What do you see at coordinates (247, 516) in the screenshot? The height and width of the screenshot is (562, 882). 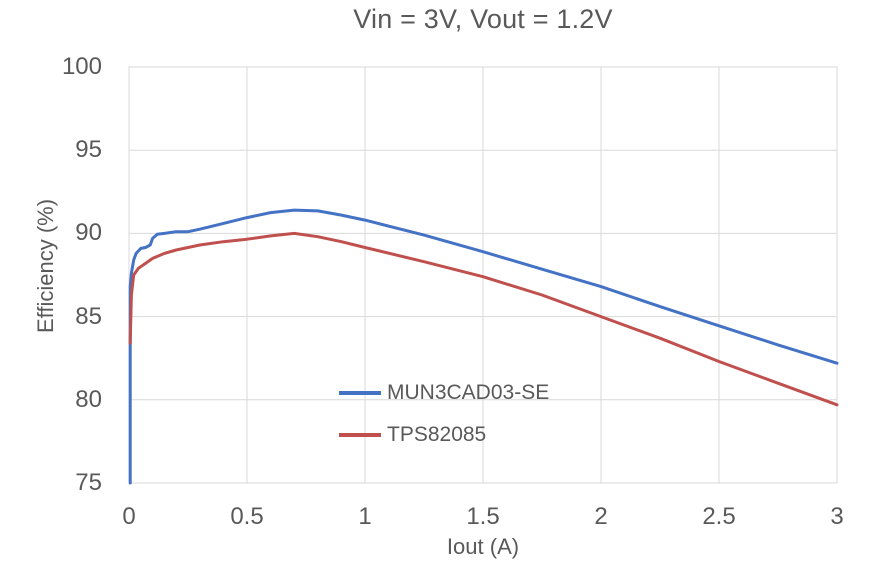 I see `x-tick-label: 0.5` at bounding box center [247, 516].